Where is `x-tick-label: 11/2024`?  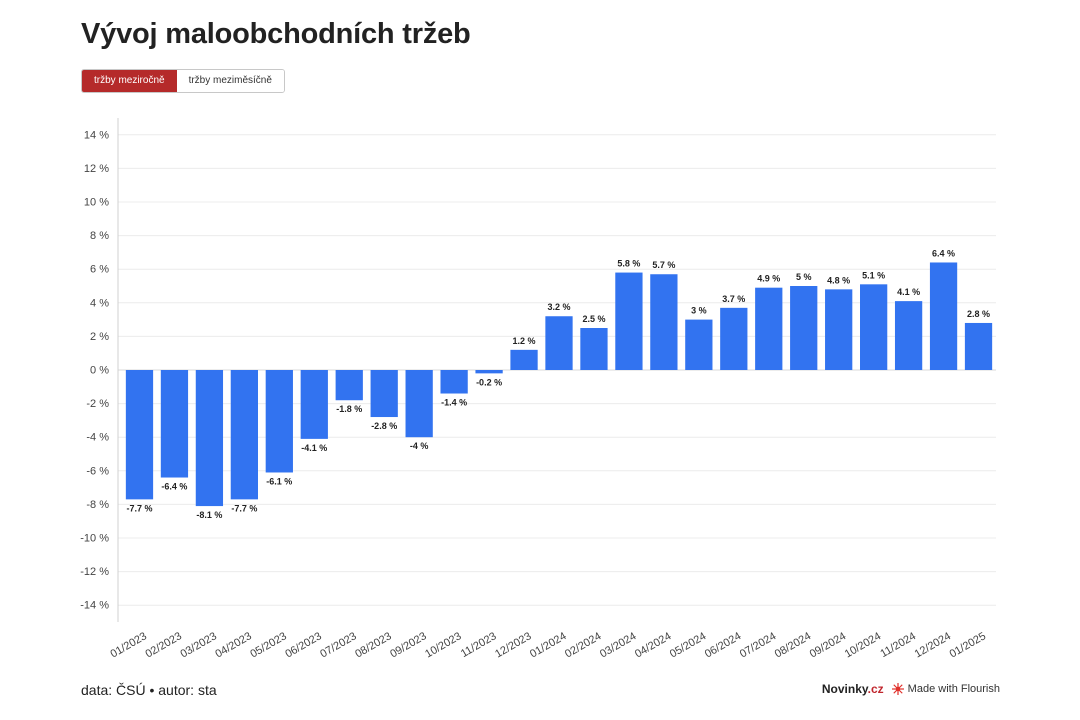
x-tick-label: 11/2024 is located at coordinates (898, 645).